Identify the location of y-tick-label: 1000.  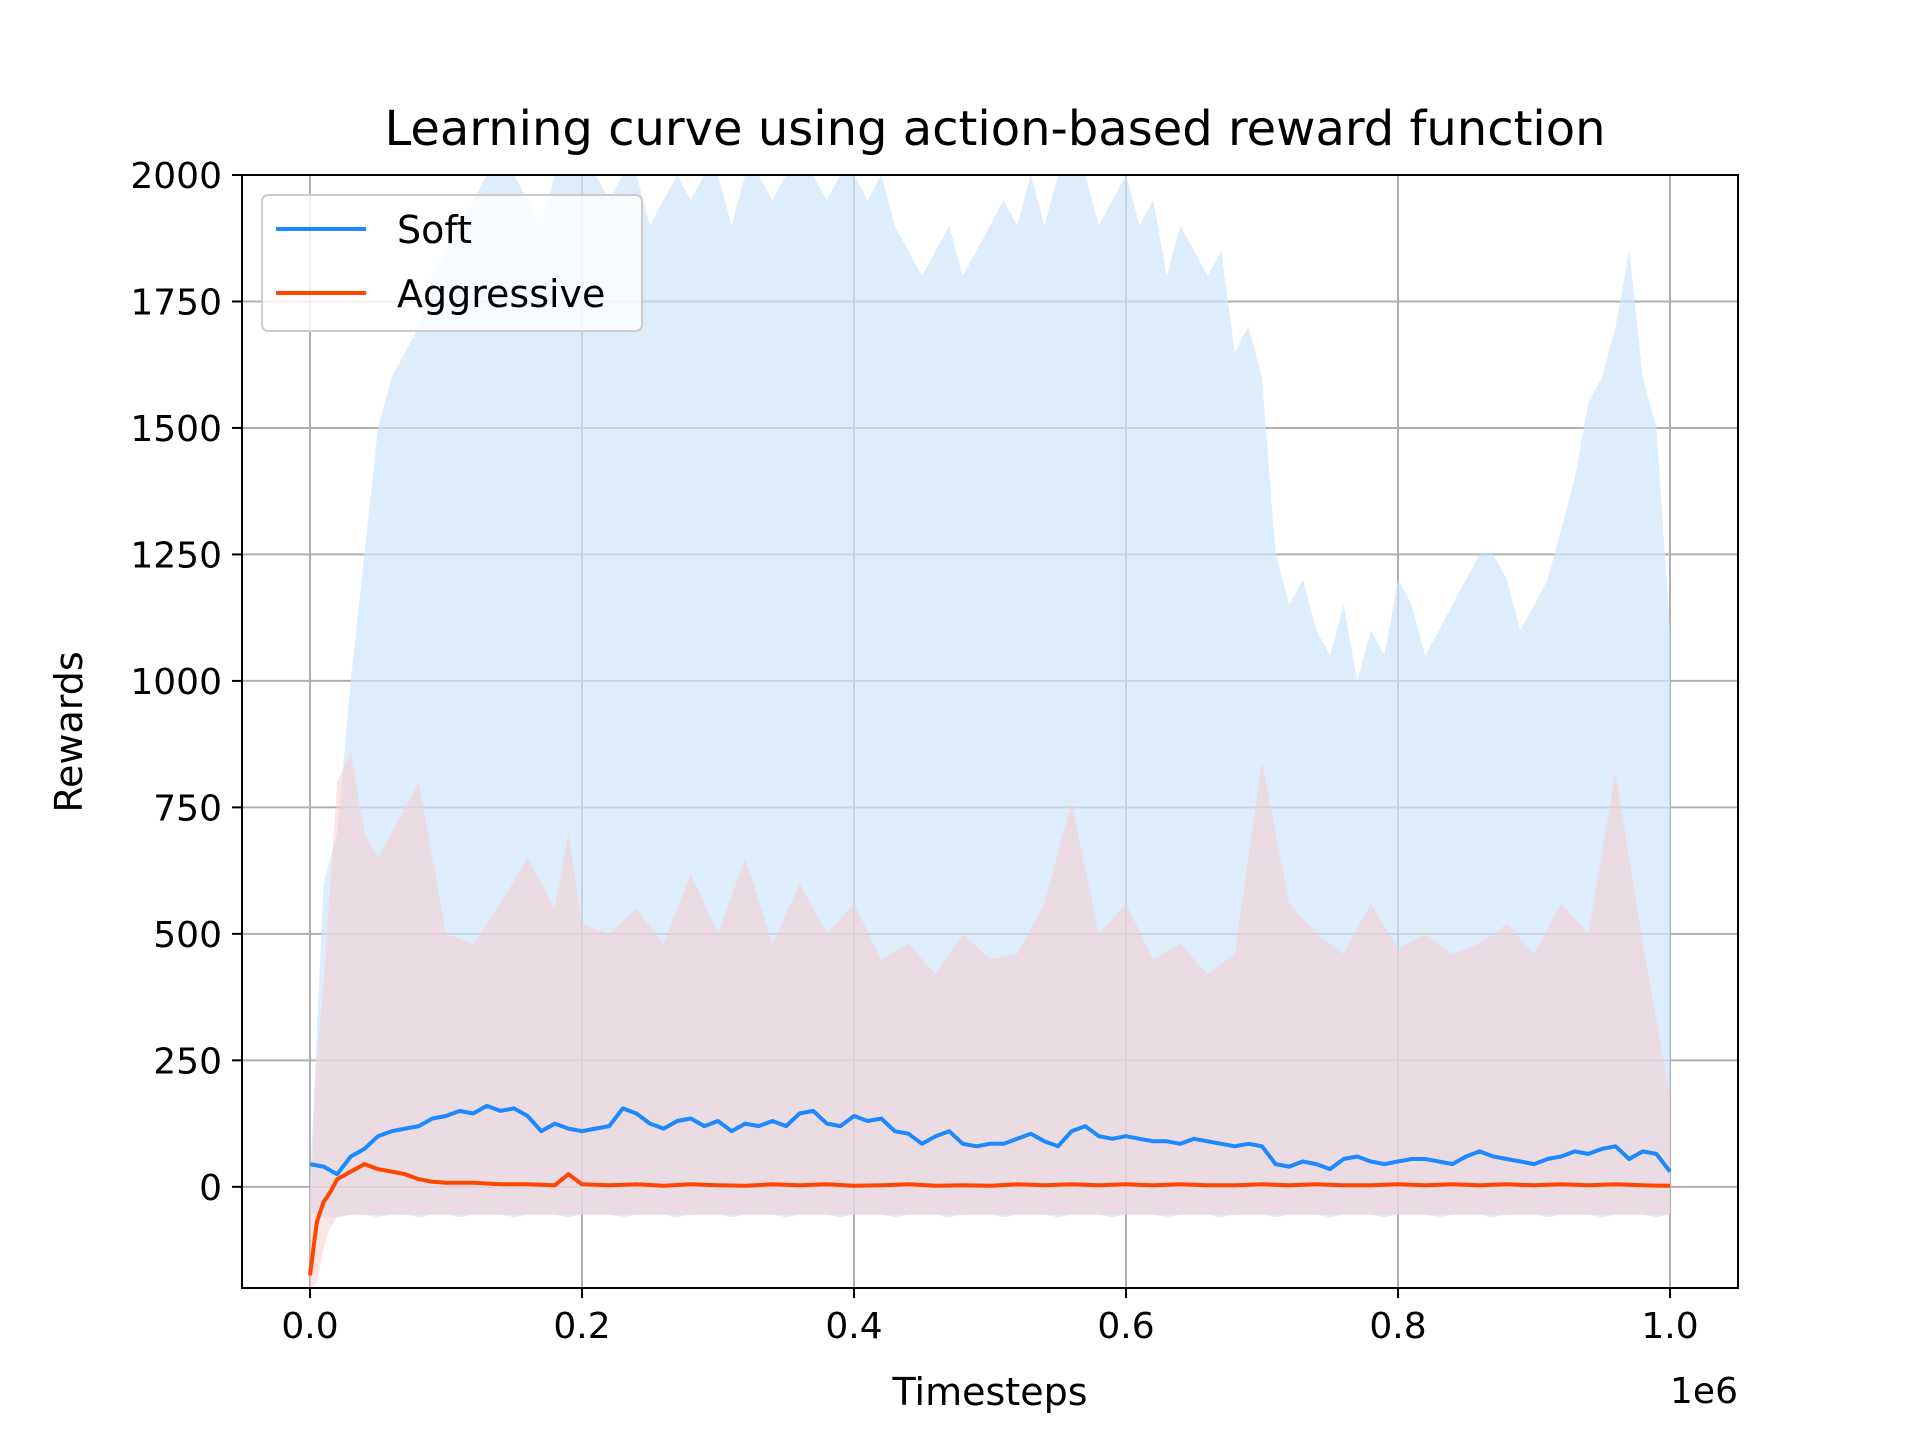
(176, 682).